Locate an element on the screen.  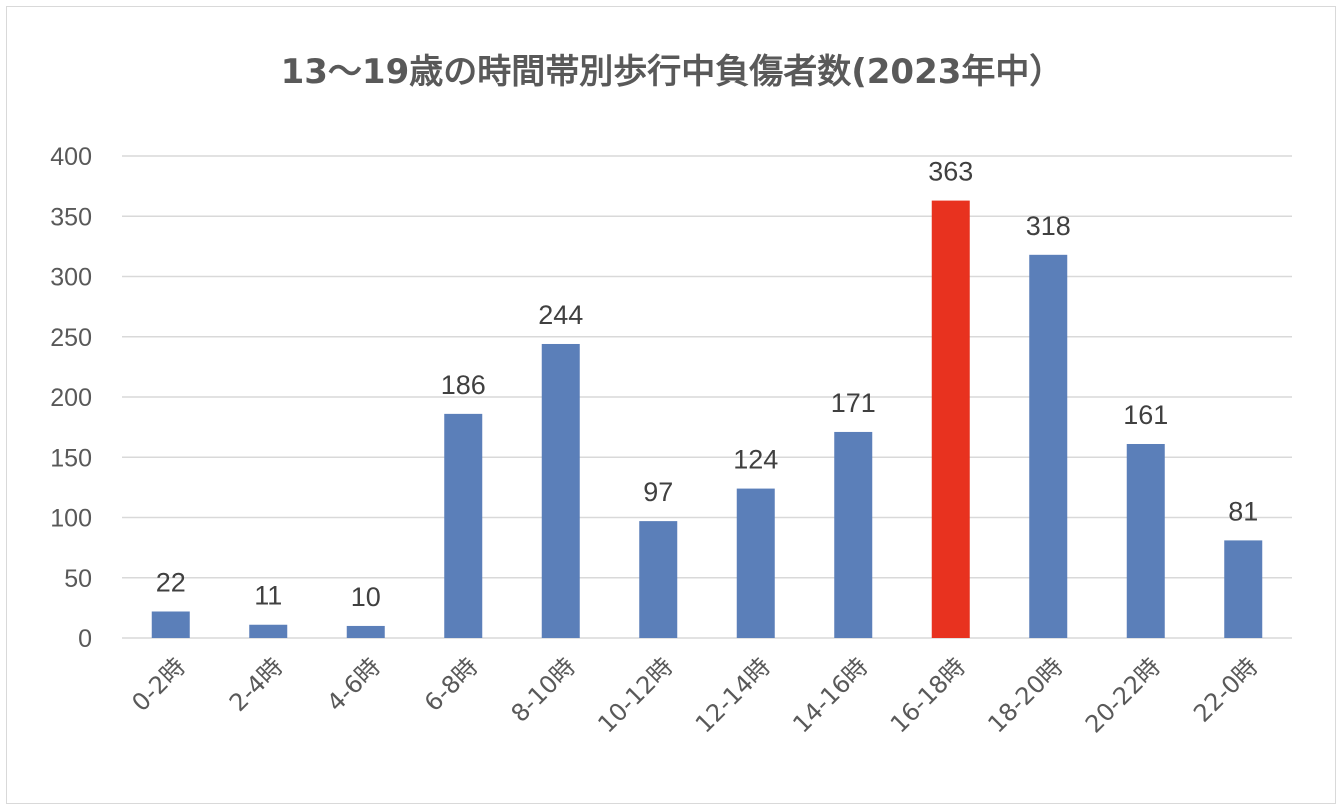
y-tick-label: 350 is located at coordinates (71, 217).